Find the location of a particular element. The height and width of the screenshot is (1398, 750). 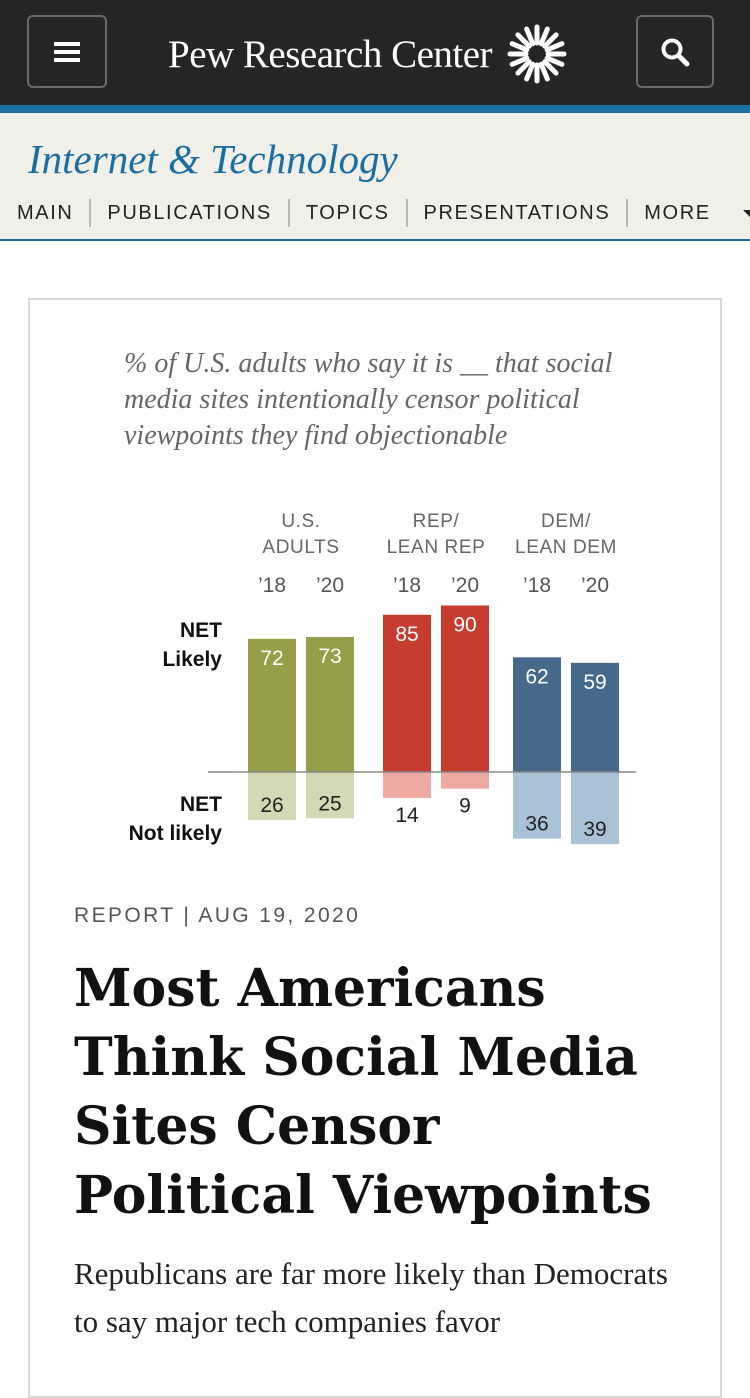

group-label: LEAN DEM is located at coordinates (566, 547).